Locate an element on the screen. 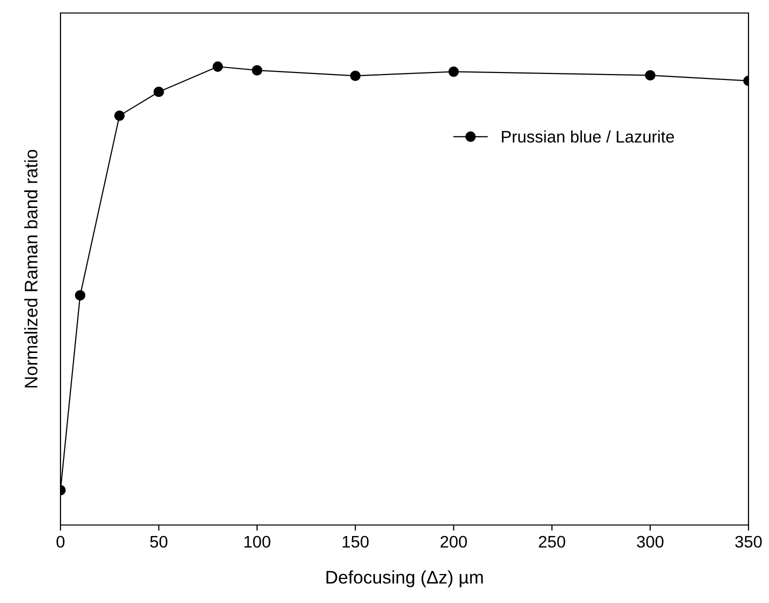 The height and width of the screenshot is (603, 769). x-tick-label: 200 is located at coordinates (453, 542).